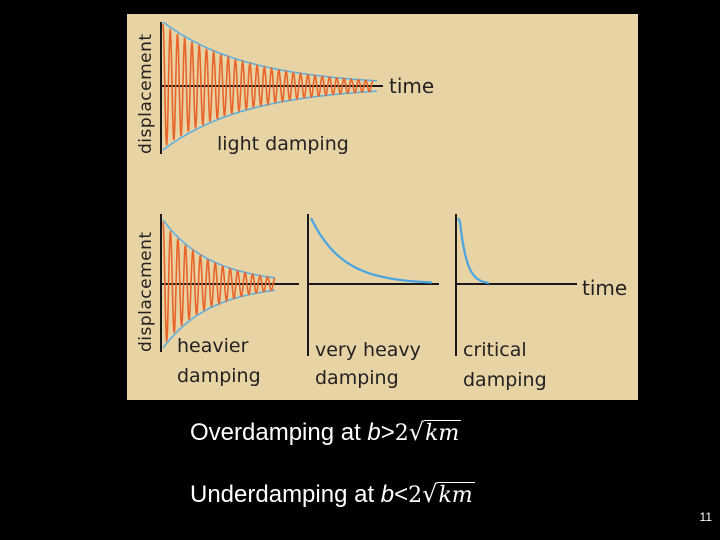 Image resolution: width=720 pixels, height=540 pixels. What do you see at coordinates (604, 288) in the screenshot?
I see `bottom-time-label: time` at bounding box center [604, 288].